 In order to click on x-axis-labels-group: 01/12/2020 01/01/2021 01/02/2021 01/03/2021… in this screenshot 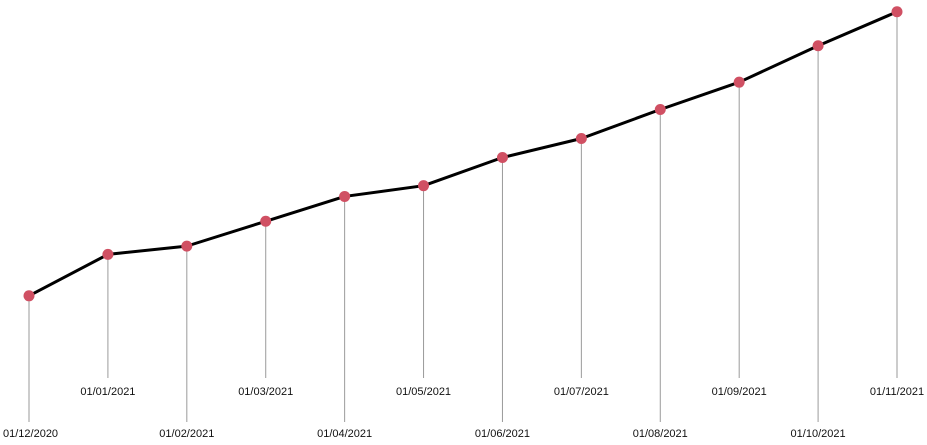, I will do `click(463, 413)`.